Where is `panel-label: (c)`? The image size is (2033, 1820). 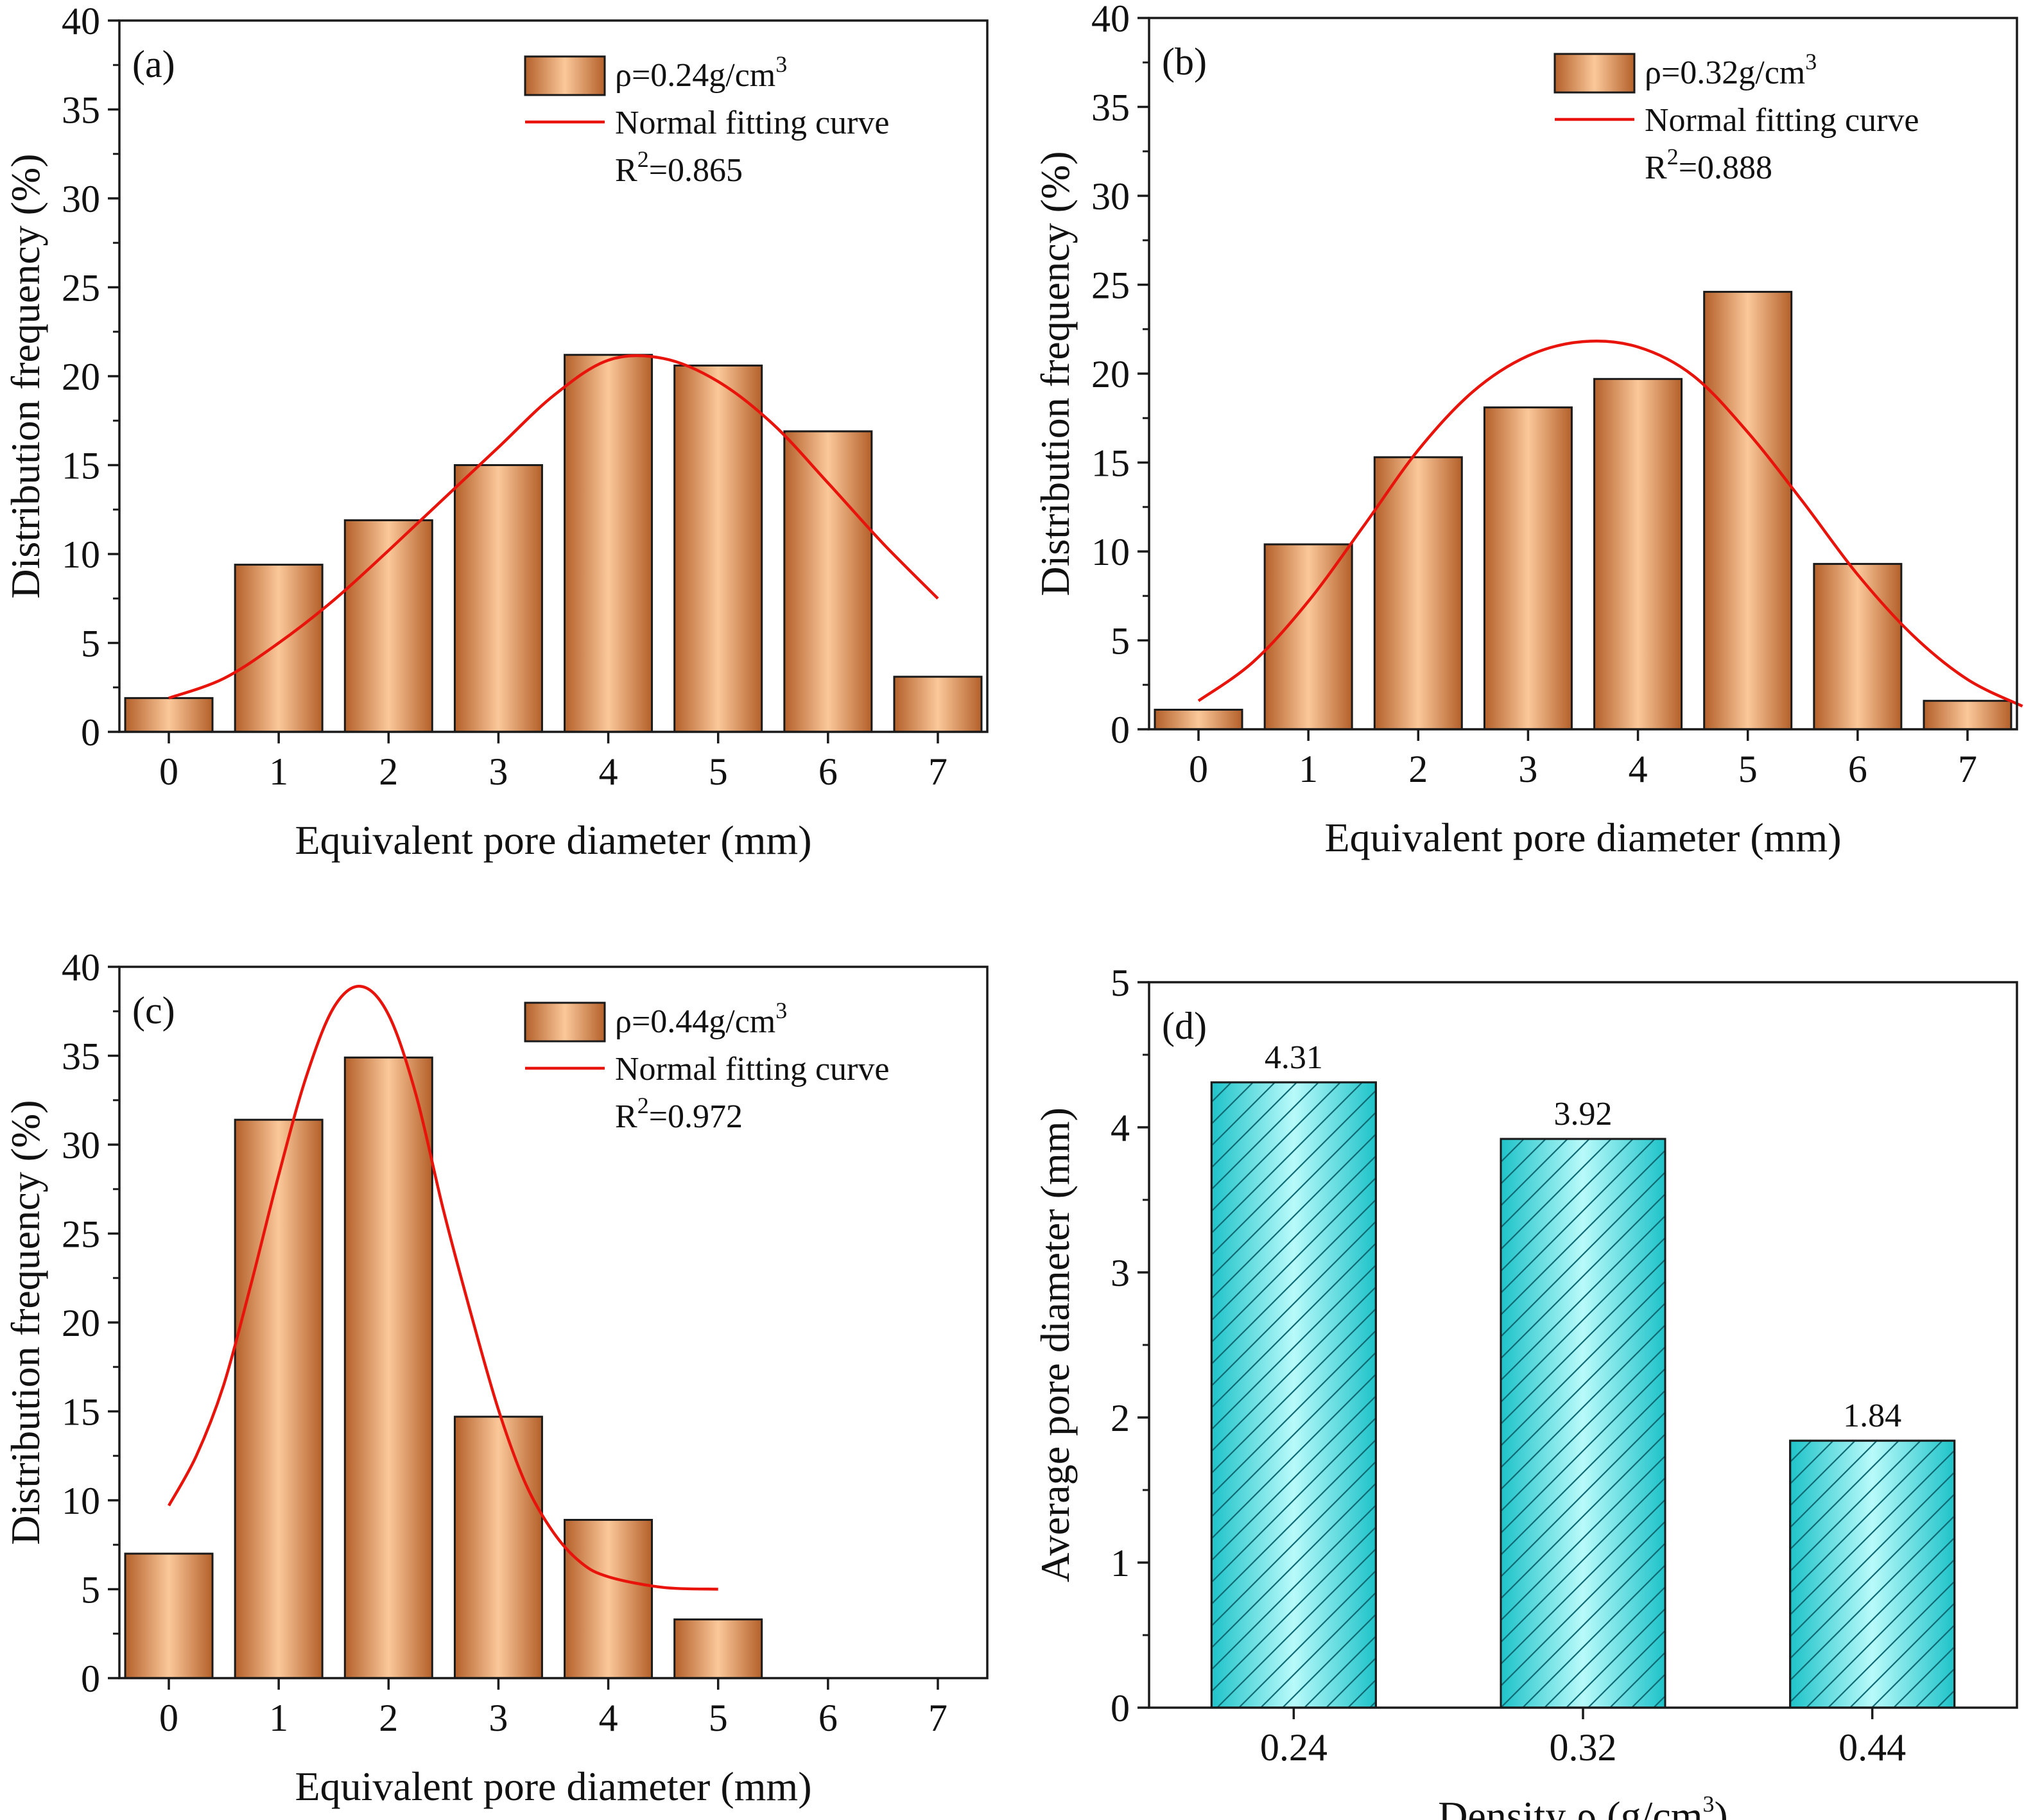 panel-label: (c) is located at coordinates (153, 1010).